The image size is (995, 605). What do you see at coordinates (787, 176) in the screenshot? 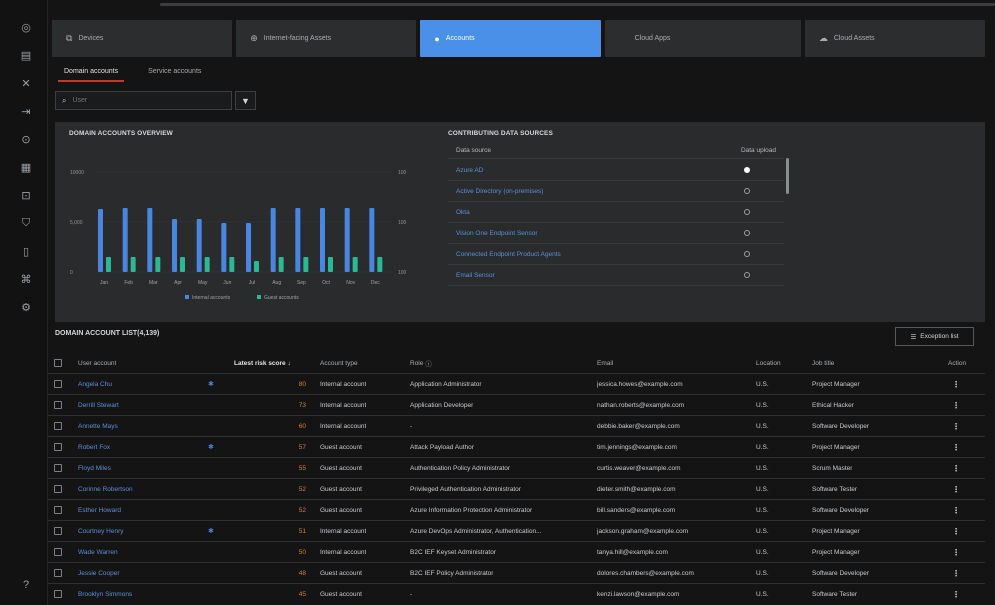
I see `data-sources-scrollbar` at bounding box center [787, 176].